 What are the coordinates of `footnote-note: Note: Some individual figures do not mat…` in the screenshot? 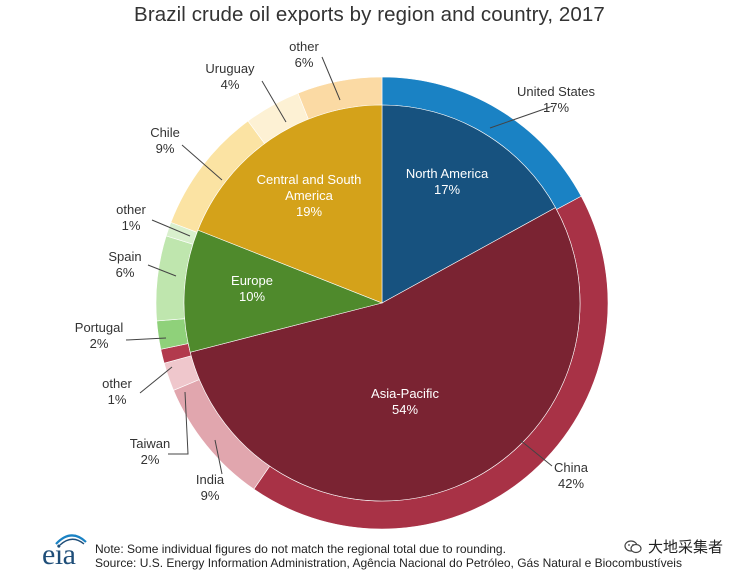 It's located at (300, 549).